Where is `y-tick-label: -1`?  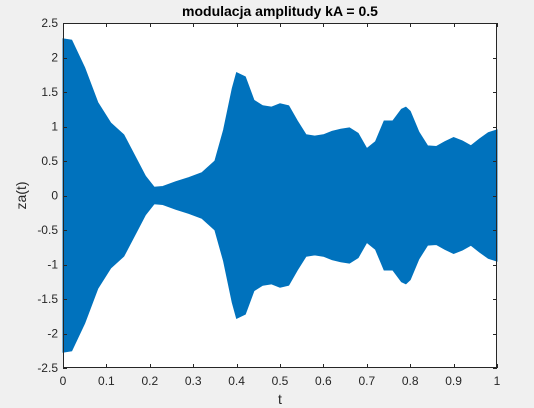 y-tick-label: -1 is located at coordinates (52, 265).